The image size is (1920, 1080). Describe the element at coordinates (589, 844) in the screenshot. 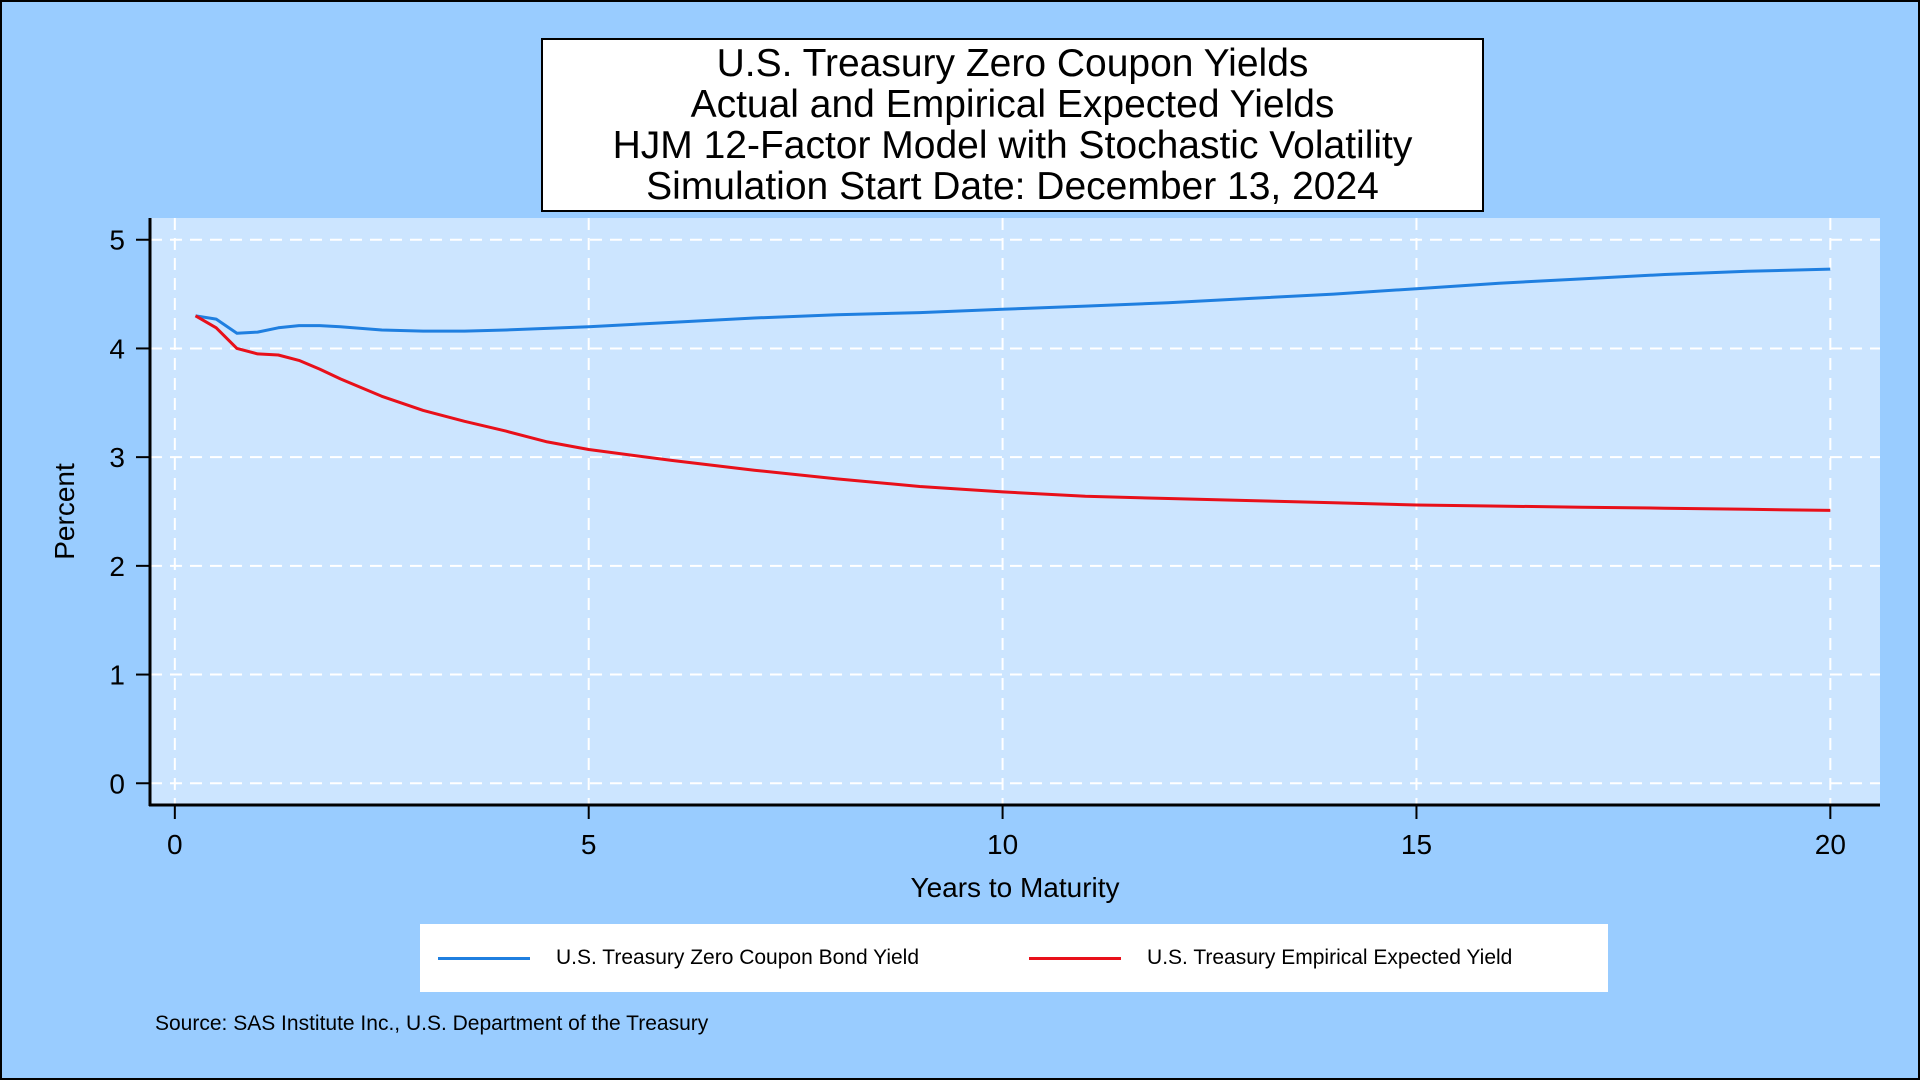

I see `x-tick-label: 5` at that location.